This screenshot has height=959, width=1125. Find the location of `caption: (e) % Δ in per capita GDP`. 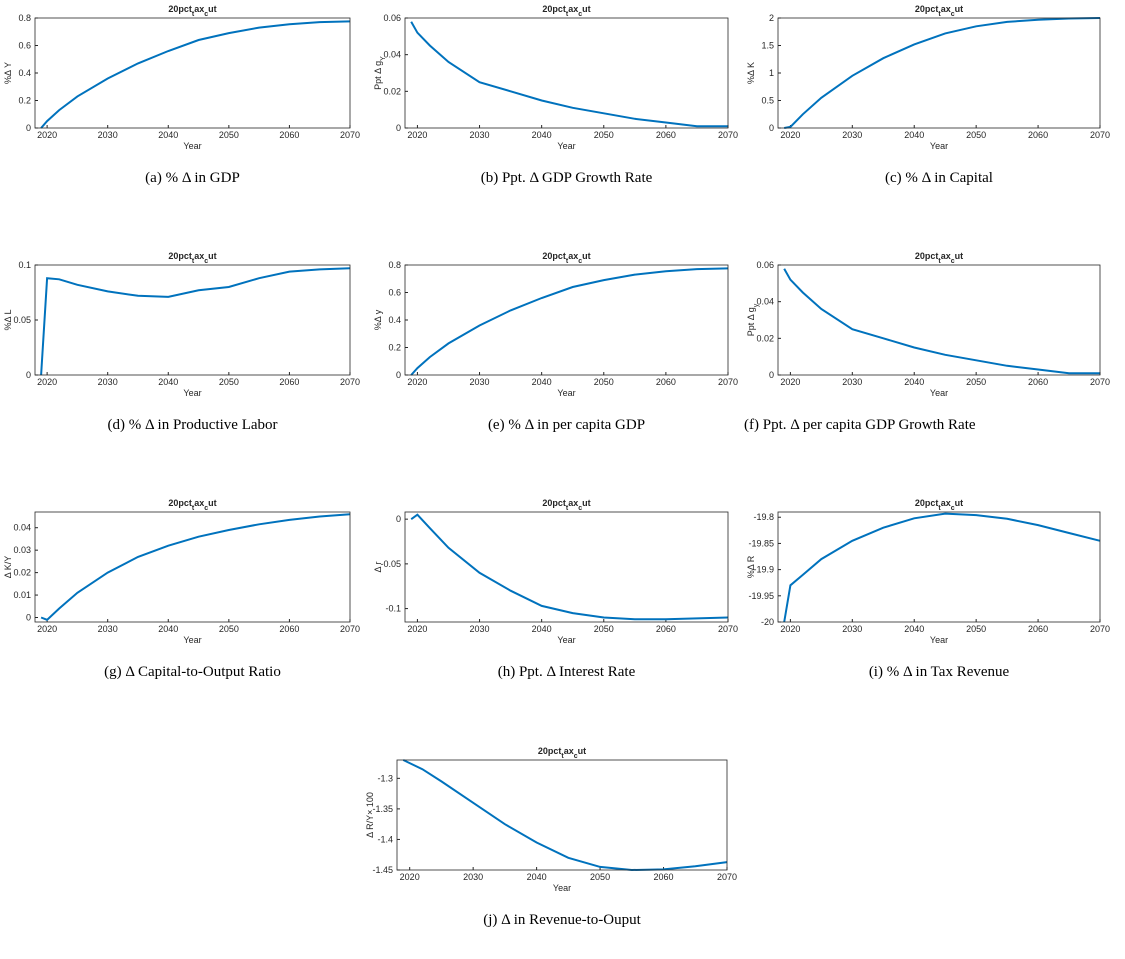

caption: (e) % Δ in per capita GDP is located at coordinates (566, 425).